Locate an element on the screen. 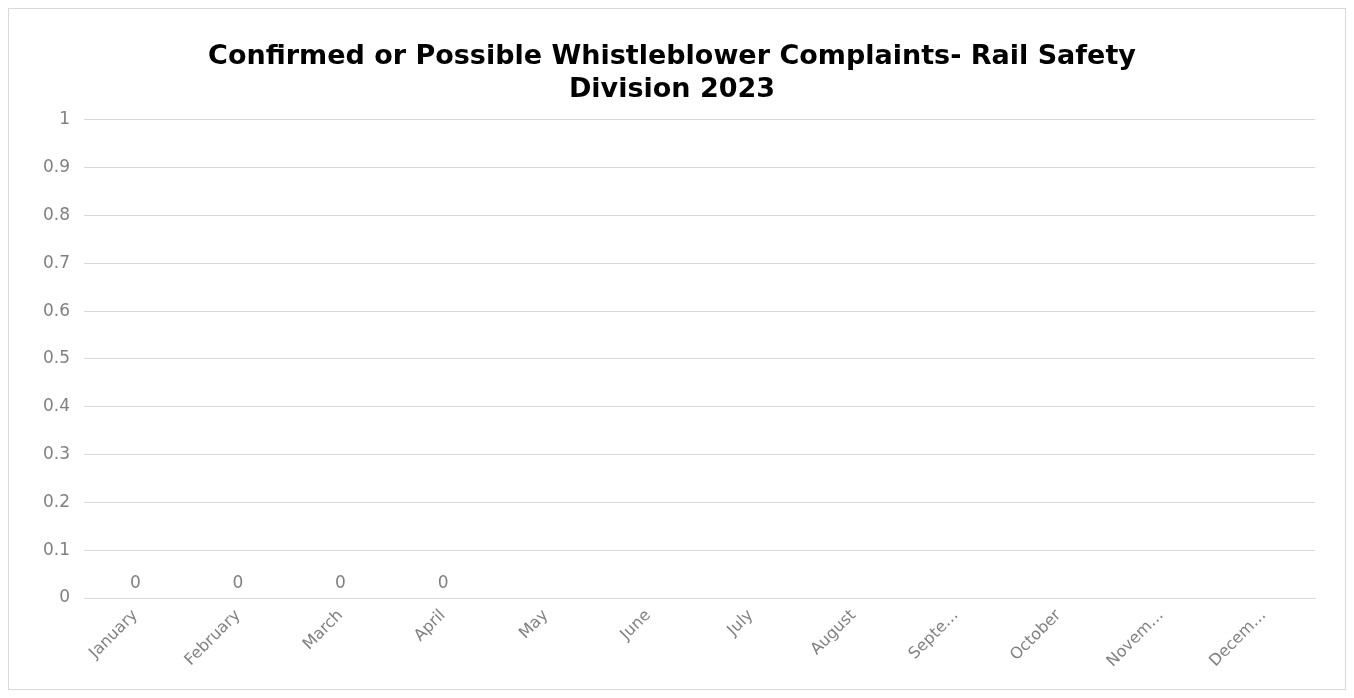  y-tick-label: 0.1 is located at coordinates (56, 548).